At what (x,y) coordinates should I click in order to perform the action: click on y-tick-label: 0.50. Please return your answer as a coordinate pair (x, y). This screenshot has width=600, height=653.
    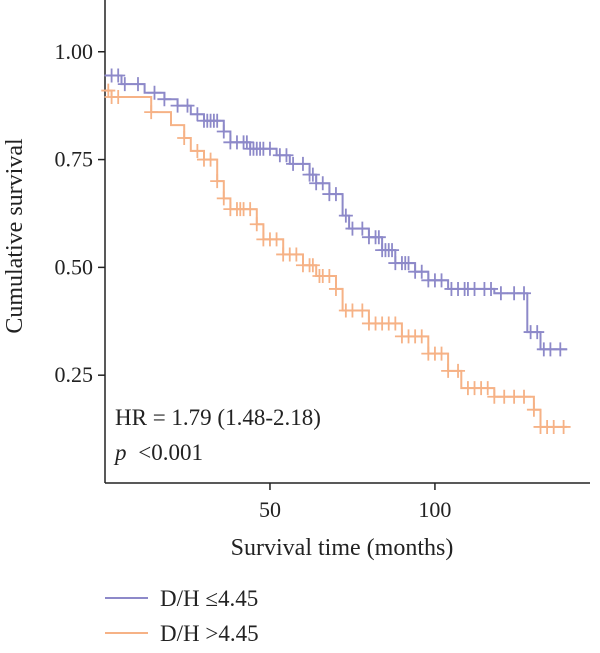
    Looking at the image, I should click on (74, 266).